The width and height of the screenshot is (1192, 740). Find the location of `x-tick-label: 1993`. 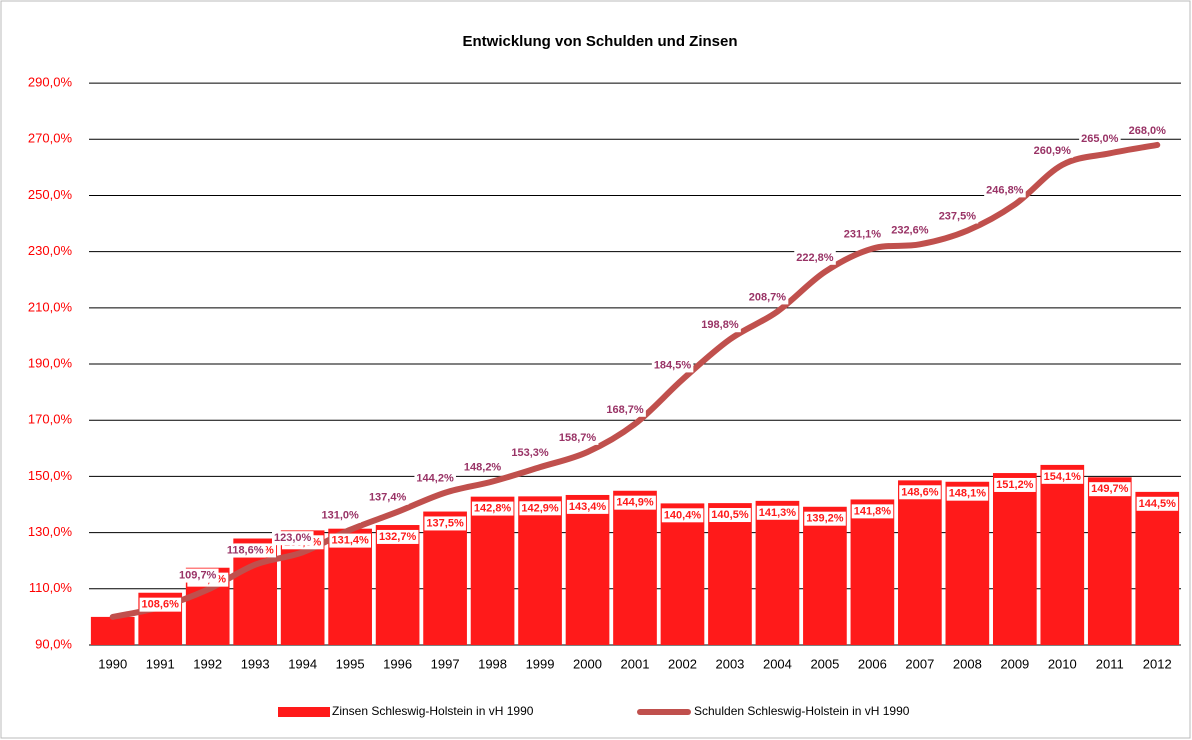

x-tick-label: 1993 is located at coordinates (255, 663).